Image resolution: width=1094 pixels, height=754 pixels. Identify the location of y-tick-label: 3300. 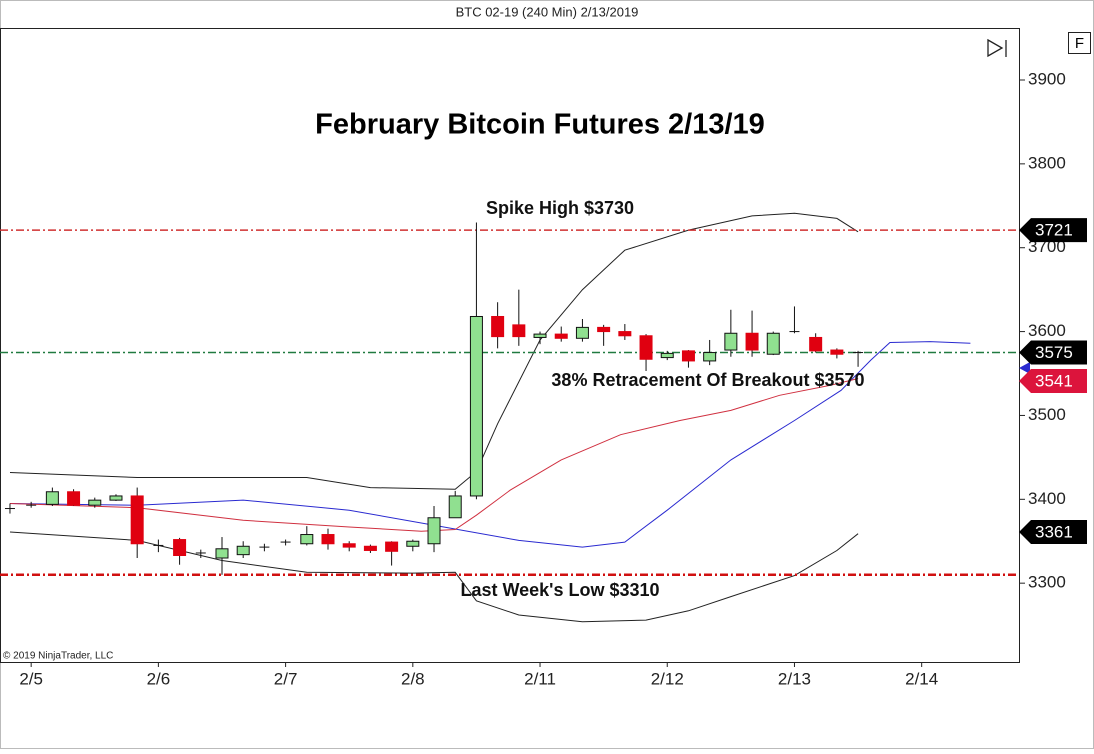
(1047, 582).